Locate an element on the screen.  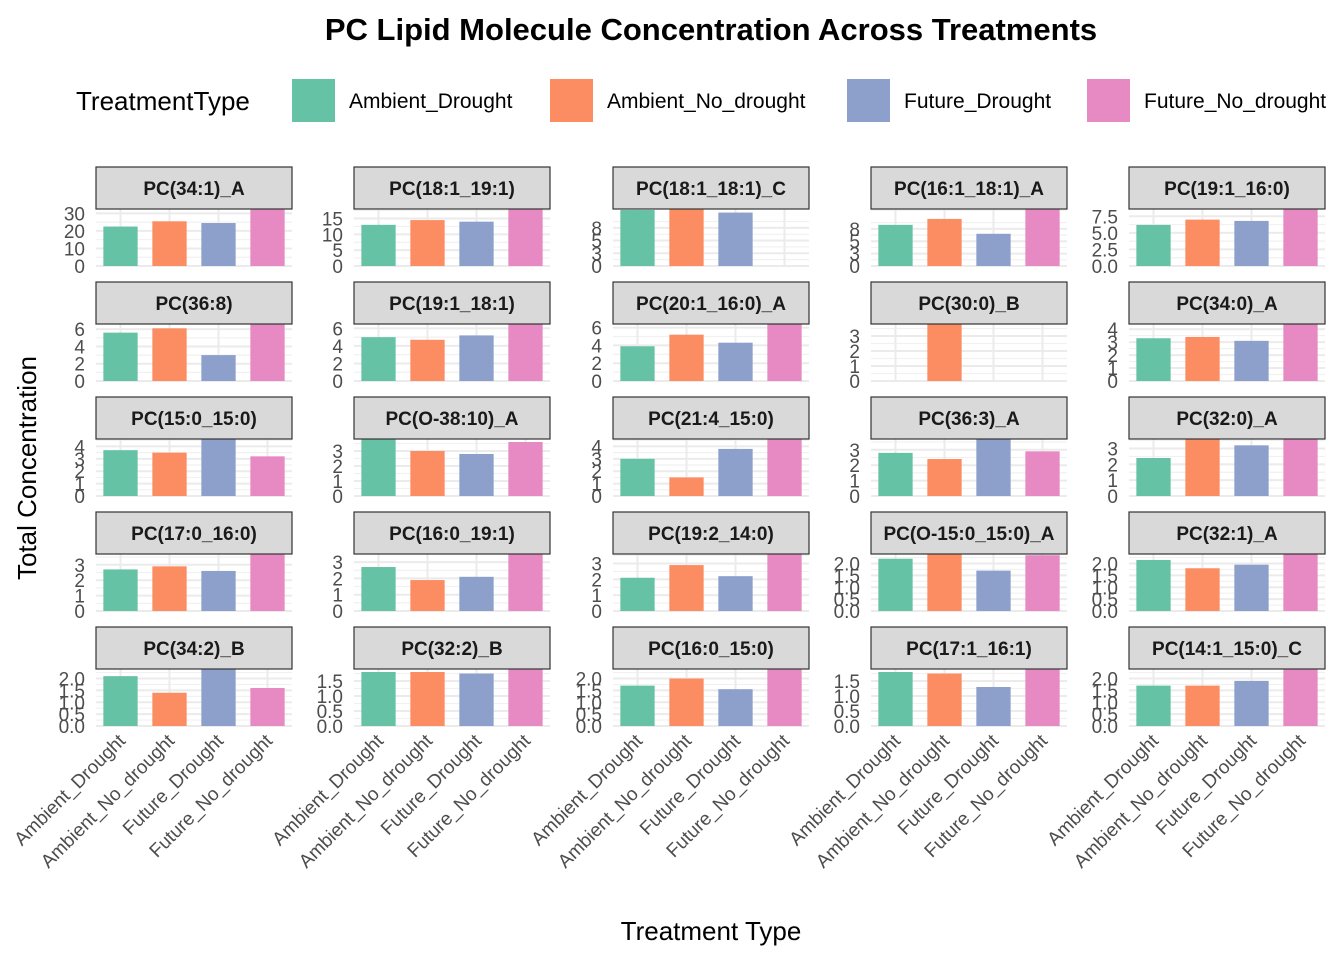
facet-panel: 0.00.51.01.52.0 PC(32:1)_A is located at coordinates (1209, 567).